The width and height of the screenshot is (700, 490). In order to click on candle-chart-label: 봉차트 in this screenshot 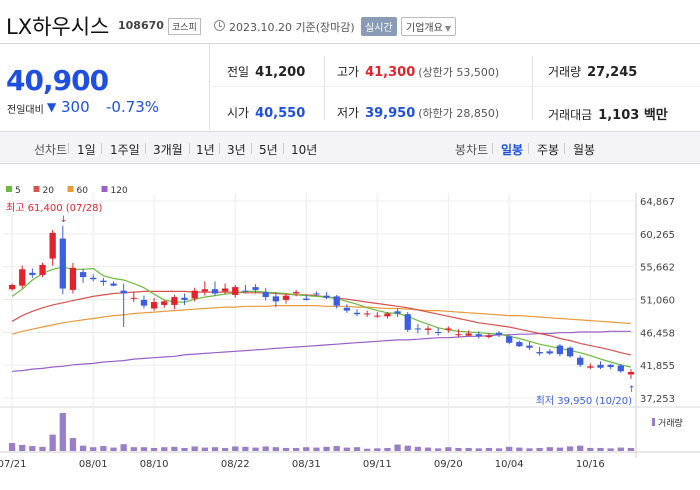, I will do `click(472, 150)`.